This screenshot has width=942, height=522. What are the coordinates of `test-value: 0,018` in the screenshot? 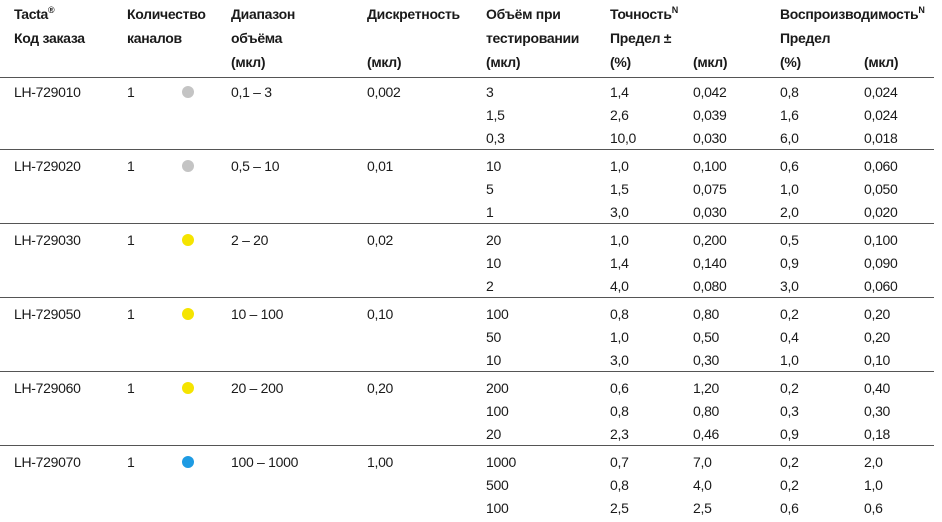 It's located at (881, 138).